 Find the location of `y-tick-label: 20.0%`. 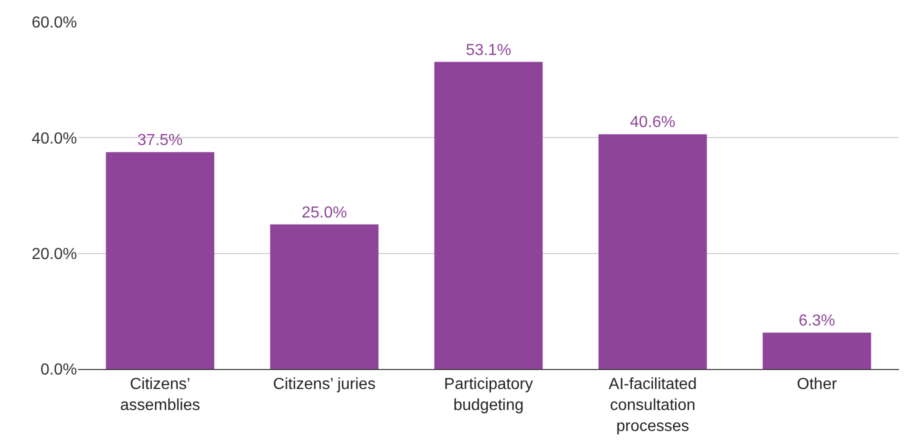

y-tick-label: 20.0% is located at coordinates (54, 254).